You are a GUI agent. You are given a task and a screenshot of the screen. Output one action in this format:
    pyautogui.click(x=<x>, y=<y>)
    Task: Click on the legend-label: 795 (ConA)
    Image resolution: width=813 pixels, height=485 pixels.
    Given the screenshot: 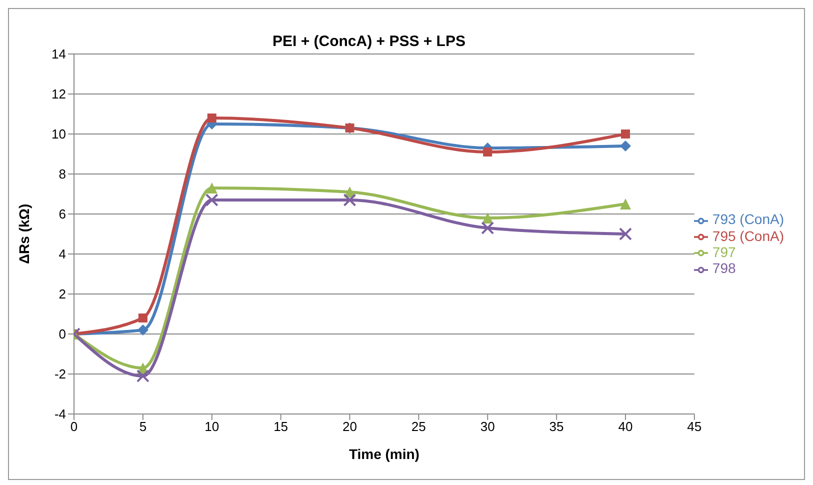 What is the action you would take?
    pyautogui.click(x=748, y=236)
    